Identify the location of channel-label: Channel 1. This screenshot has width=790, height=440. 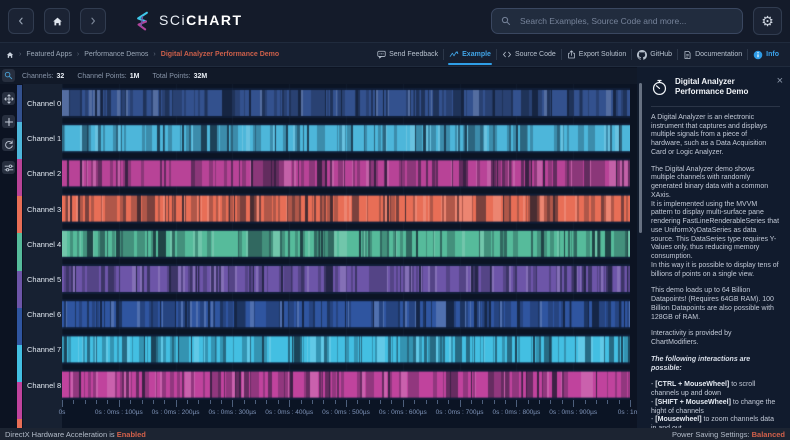
(44, 139).